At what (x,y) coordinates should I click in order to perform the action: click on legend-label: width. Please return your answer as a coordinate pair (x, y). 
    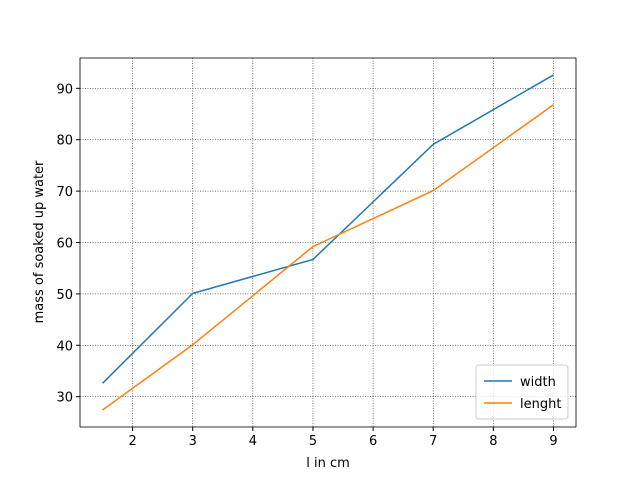
    Looking at the image, I should click on (538, 382).